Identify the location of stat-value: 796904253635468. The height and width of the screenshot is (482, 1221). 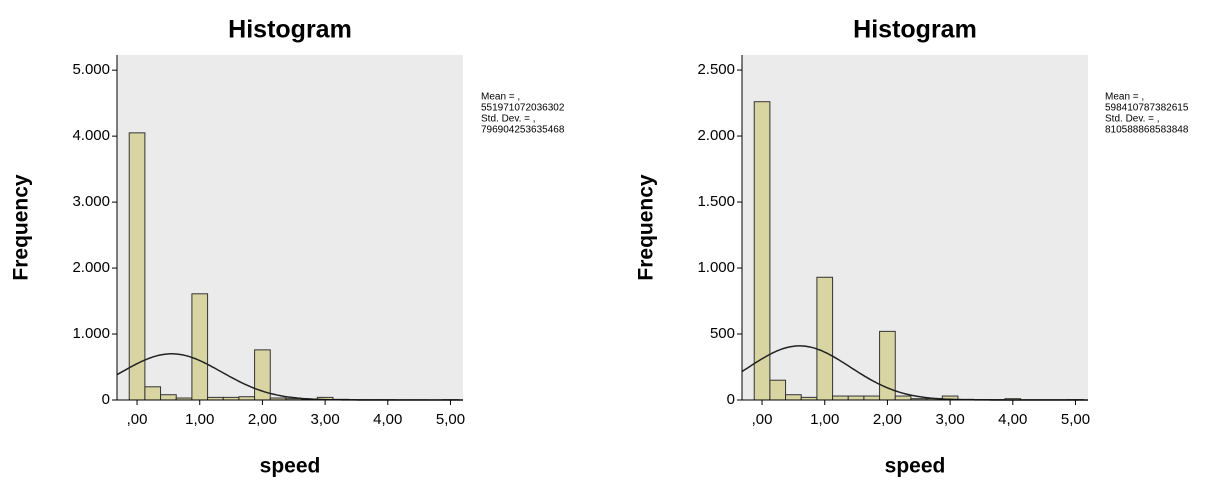
(523, 130).